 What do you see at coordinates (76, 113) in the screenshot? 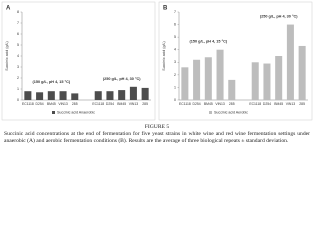
I see `legend-label: Succinic acid Anaerobic` at bounding box center [76, 113].